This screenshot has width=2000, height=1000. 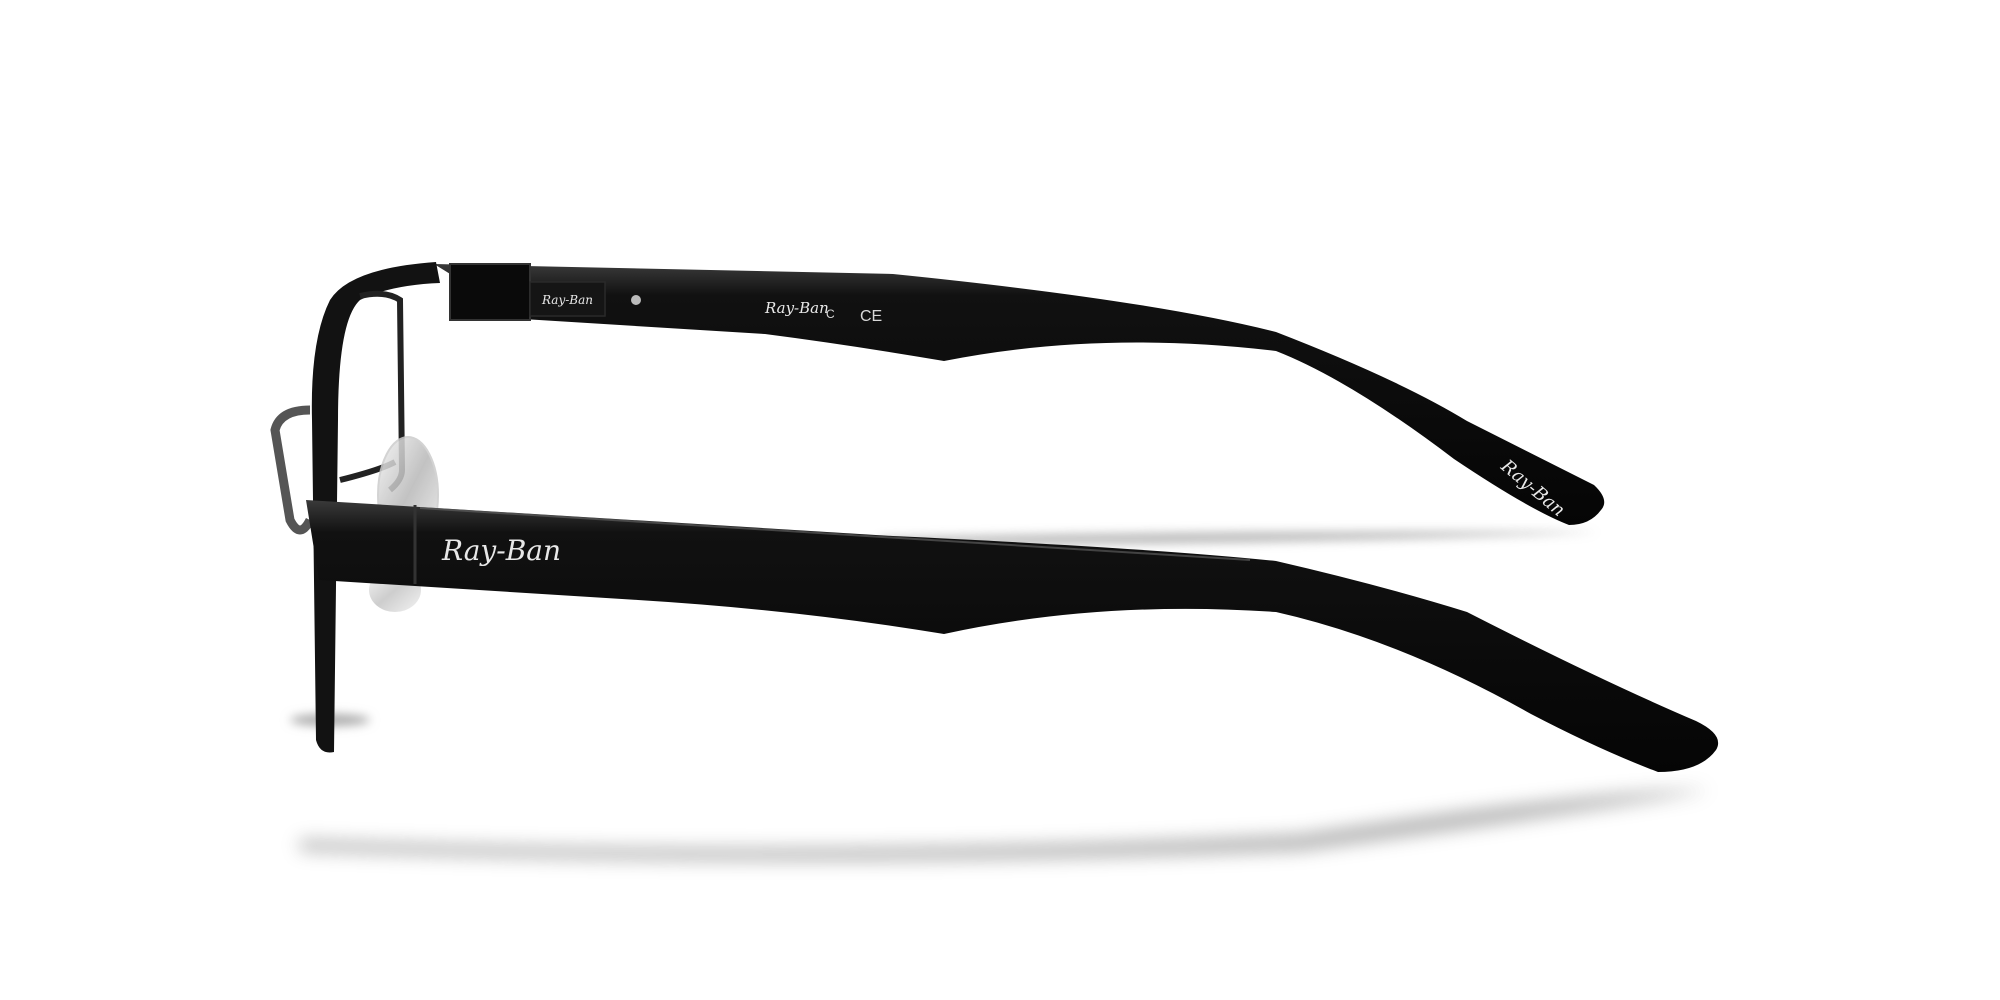 What do you see at coordinates (796, 308) in the screenshot?
I see `far-temple-logo: Ray-Ban` at bounding box center [796, 308].